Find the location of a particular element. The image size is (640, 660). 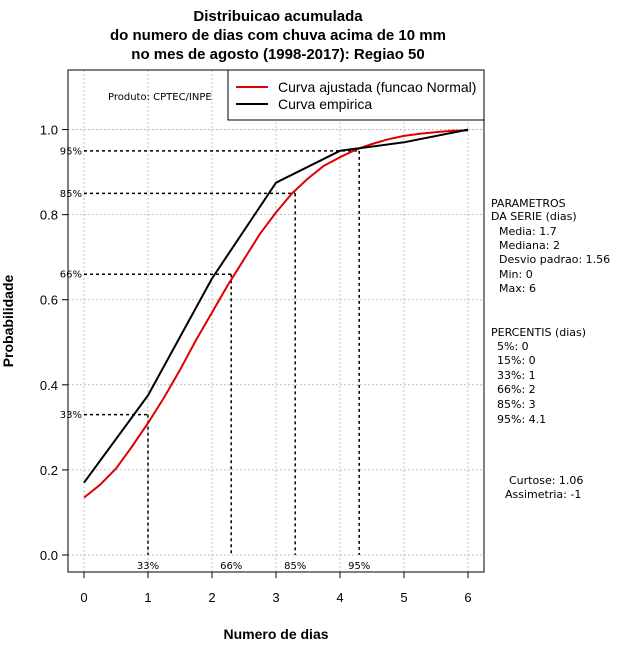

y-tick-label: 1.0 is located at coordinates (49, 130).